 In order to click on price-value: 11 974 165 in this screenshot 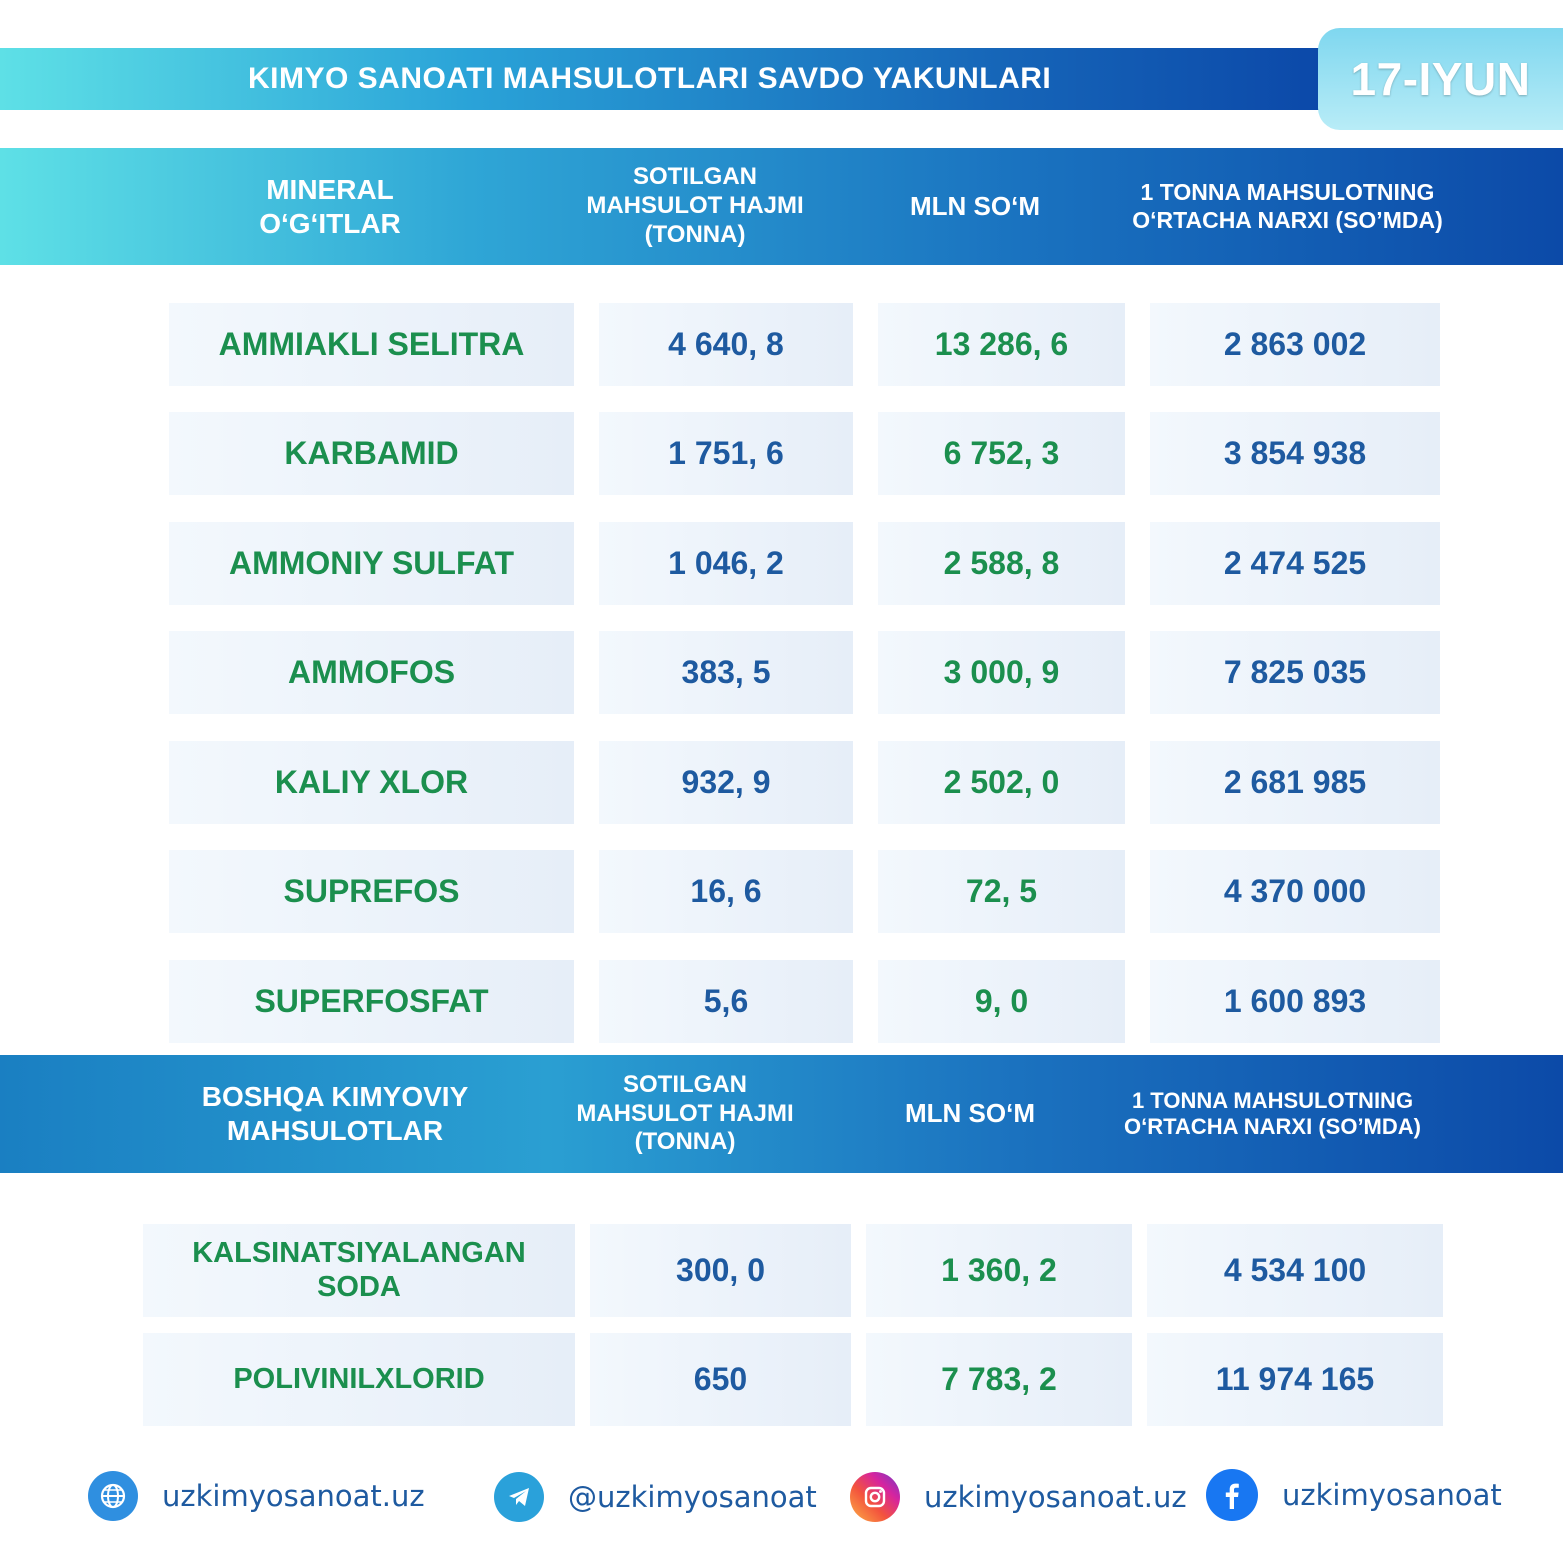, I will do `click(1295, 1379)`.